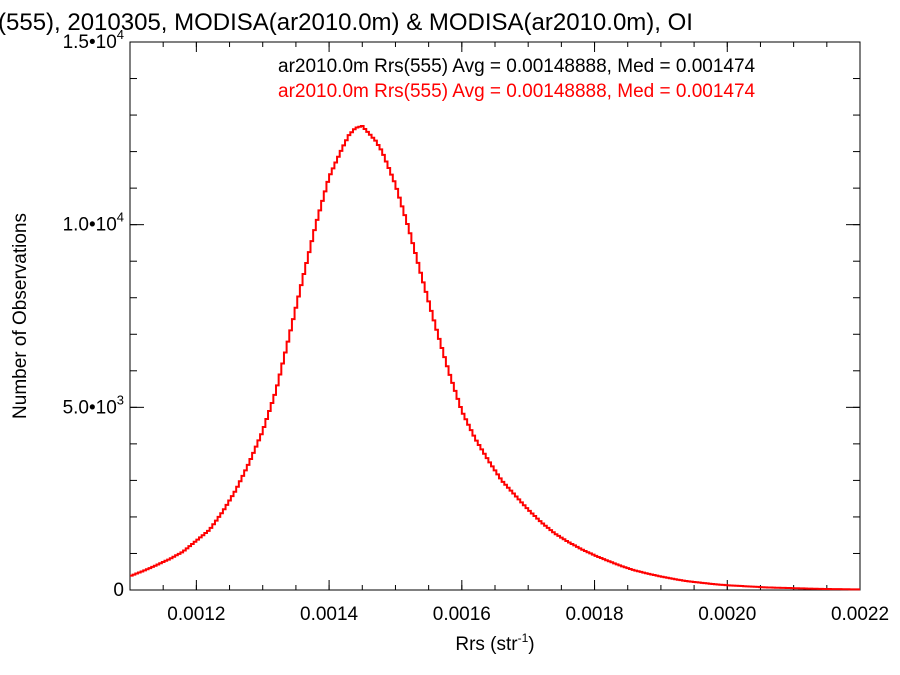 This screenshot has width=900, height=675. What do you see at coordinates (196, 614) in the screenshot?
I see `x-tick-label-0: 0.0012` at bounding box center [196, 614].